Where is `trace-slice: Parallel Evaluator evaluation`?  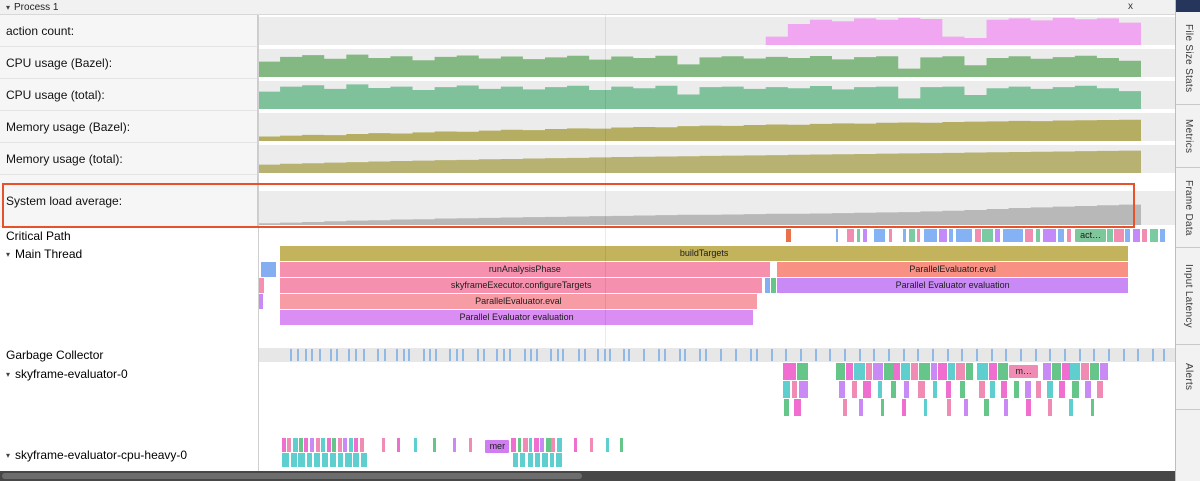
trace-slice: Parallel Evaluator evaluation is located at coordinates (517, 317).